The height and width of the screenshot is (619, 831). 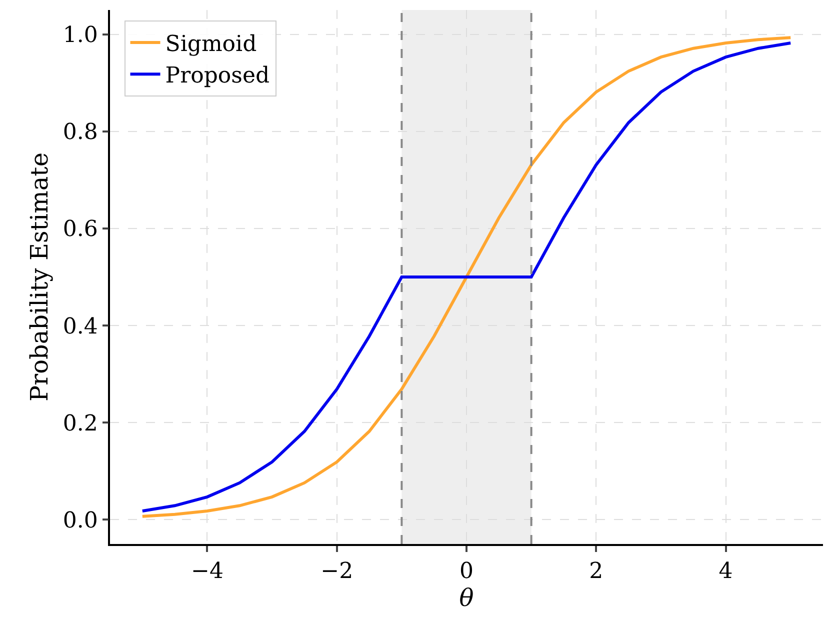 What do you see at coordinates (80, 229) in the screenshot?
I see `y-tick-label: 0.6` at bounding box center [80, 229].